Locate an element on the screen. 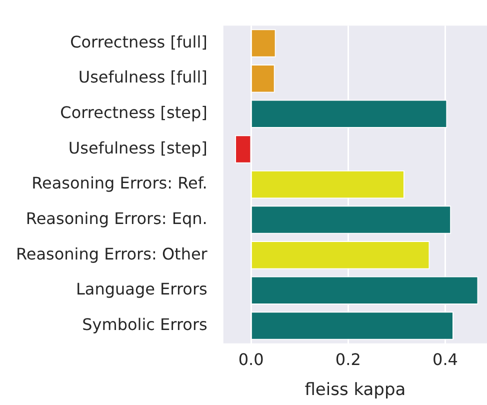 The width and height of the screenshot is (487, 405). y-tick-label: Usefulness [step] is located at coordinates (138, 148).